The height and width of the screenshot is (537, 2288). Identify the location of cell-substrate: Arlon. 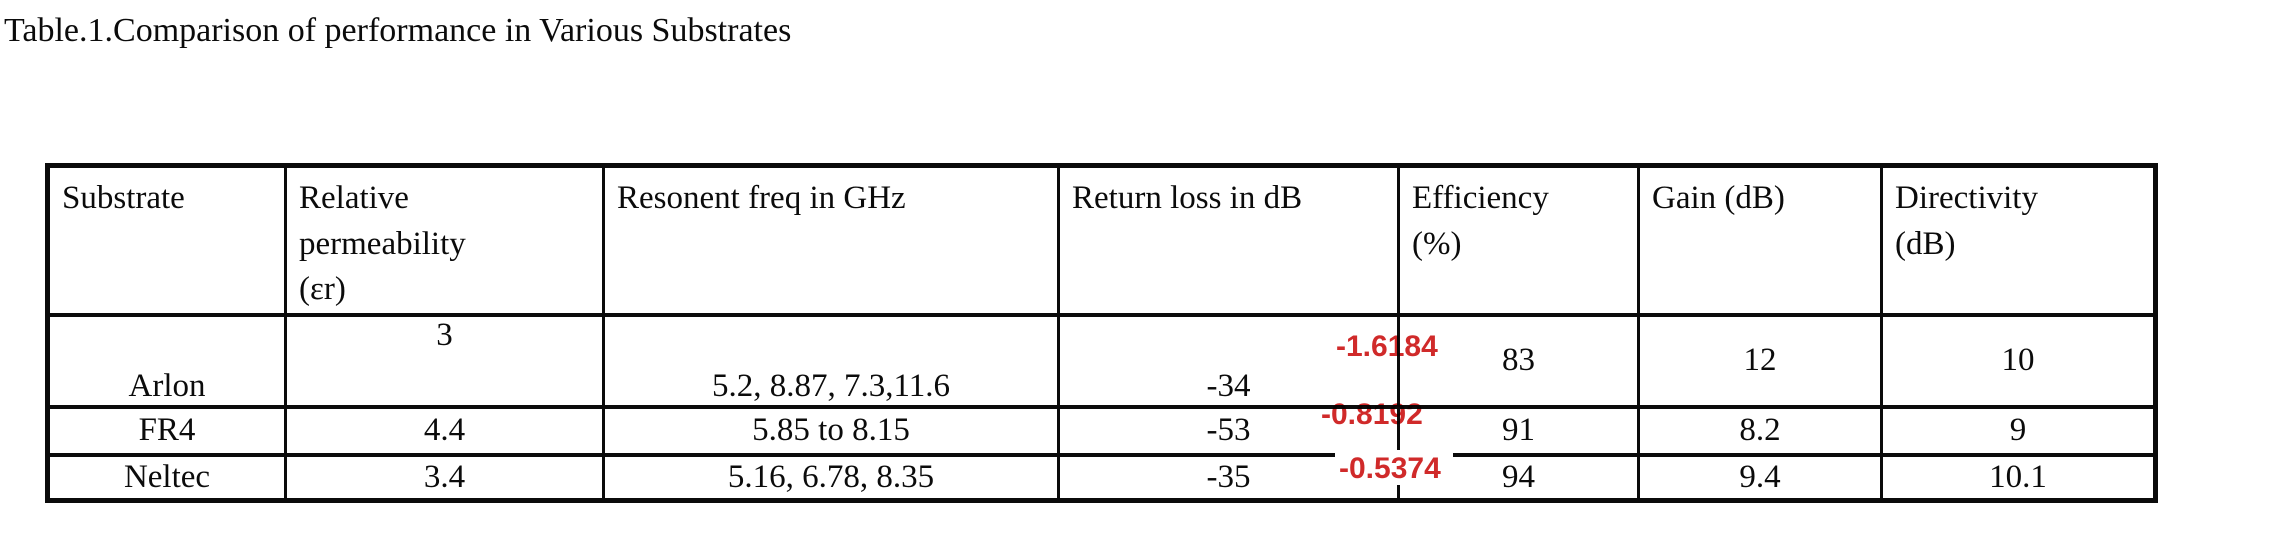
(166, 360).